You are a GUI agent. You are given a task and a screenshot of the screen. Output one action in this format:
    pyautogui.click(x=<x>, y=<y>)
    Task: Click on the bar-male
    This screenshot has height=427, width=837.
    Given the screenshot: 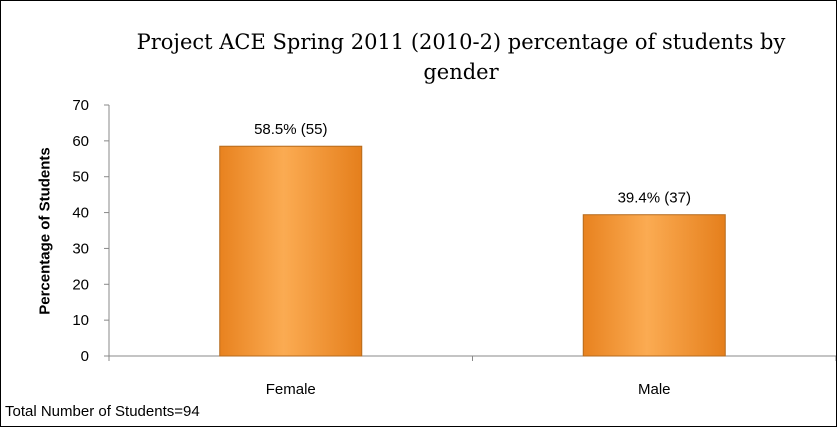 What is the action you would take?
    pyautogui.click(x=654, y=285)
    